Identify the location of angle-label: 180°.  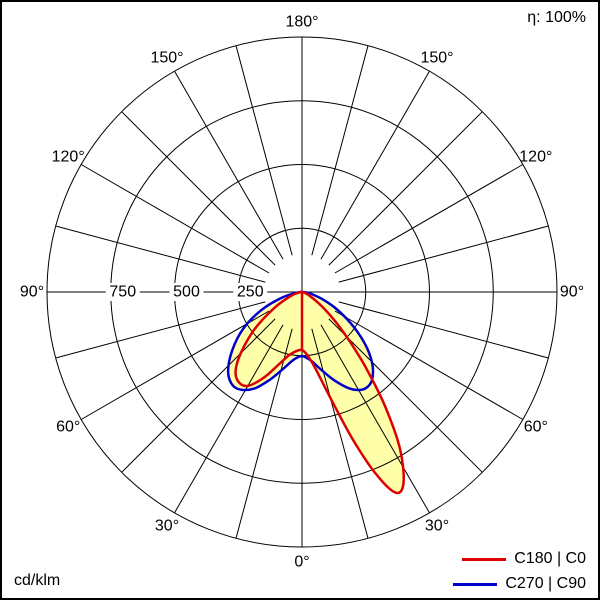
(301, 22).